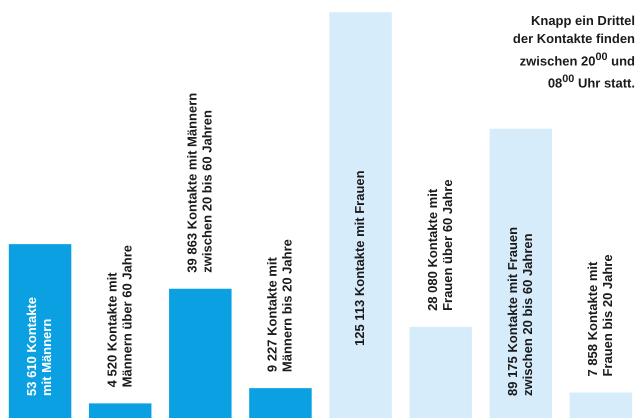 The image size is (641, 420). What do you see at coordinates (39, 346) in the screenshot?
I see `data-label: 53 610 Kontakte mit Männern` at bounding box center [39, 346].